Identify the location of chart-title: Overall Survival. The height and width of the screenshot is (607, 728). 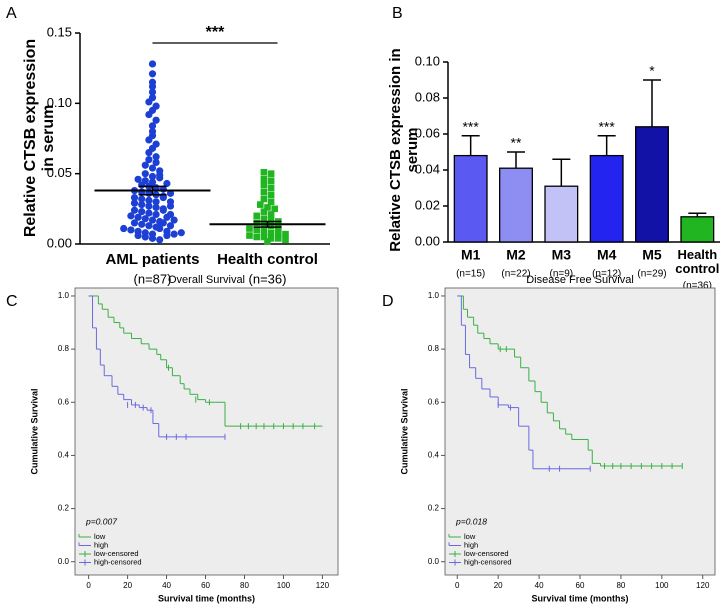
(206, 280).